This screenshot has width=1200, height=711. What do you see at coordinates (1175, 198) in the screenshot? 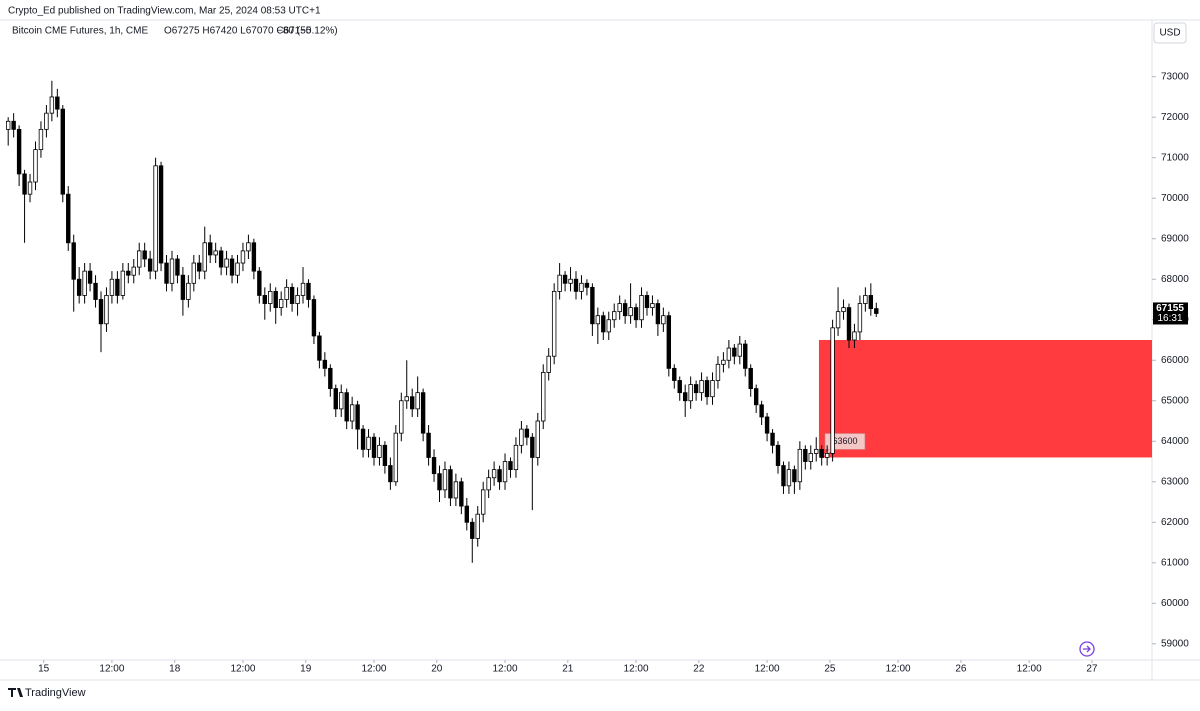
I see `y-tick-label: 70000` at bounding box center [1175, 198].